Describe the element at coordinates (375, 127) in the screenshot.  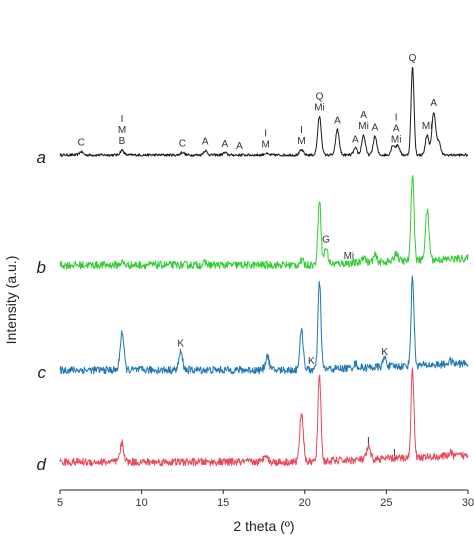
I see `peak-label-a-12-0: A` at that location.